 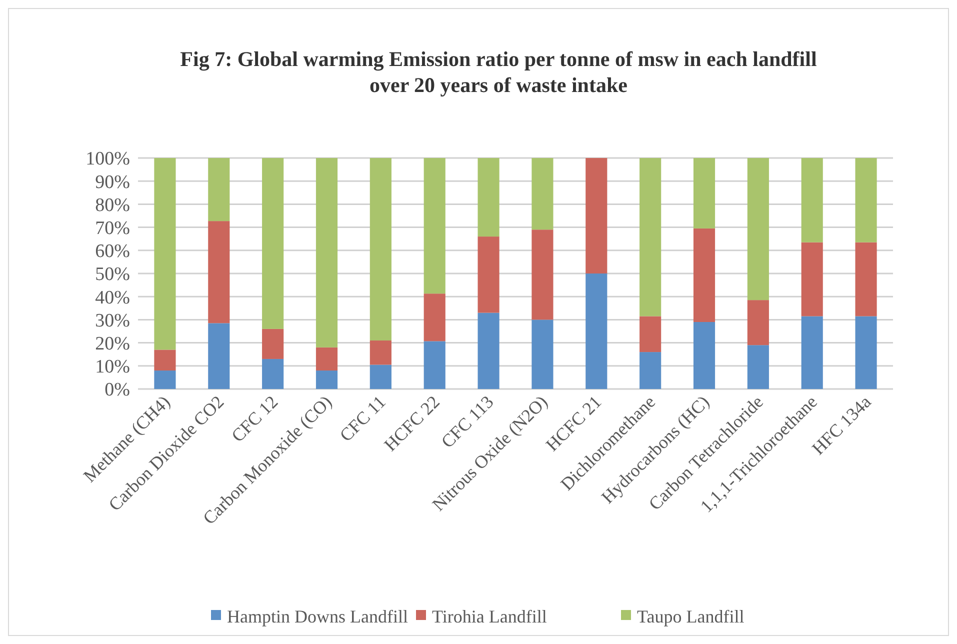 What do you see at coordinates (112, 343) in the screenshot?
I see `y-tick-label: 20%` at bounding box center [112, 343].